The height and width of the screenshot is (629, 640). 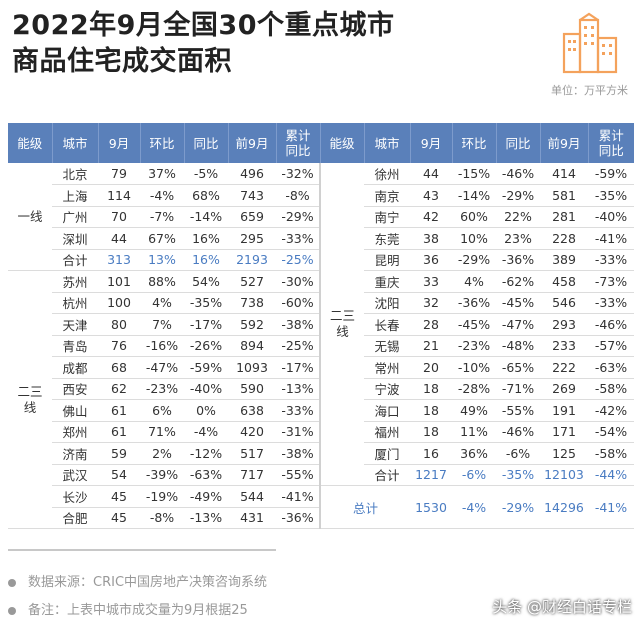 What do you see at coordinates (611, 475) in the screenshot?
I see `cell-cumulative-yoy: -44%` at bounding box center [611, 475].